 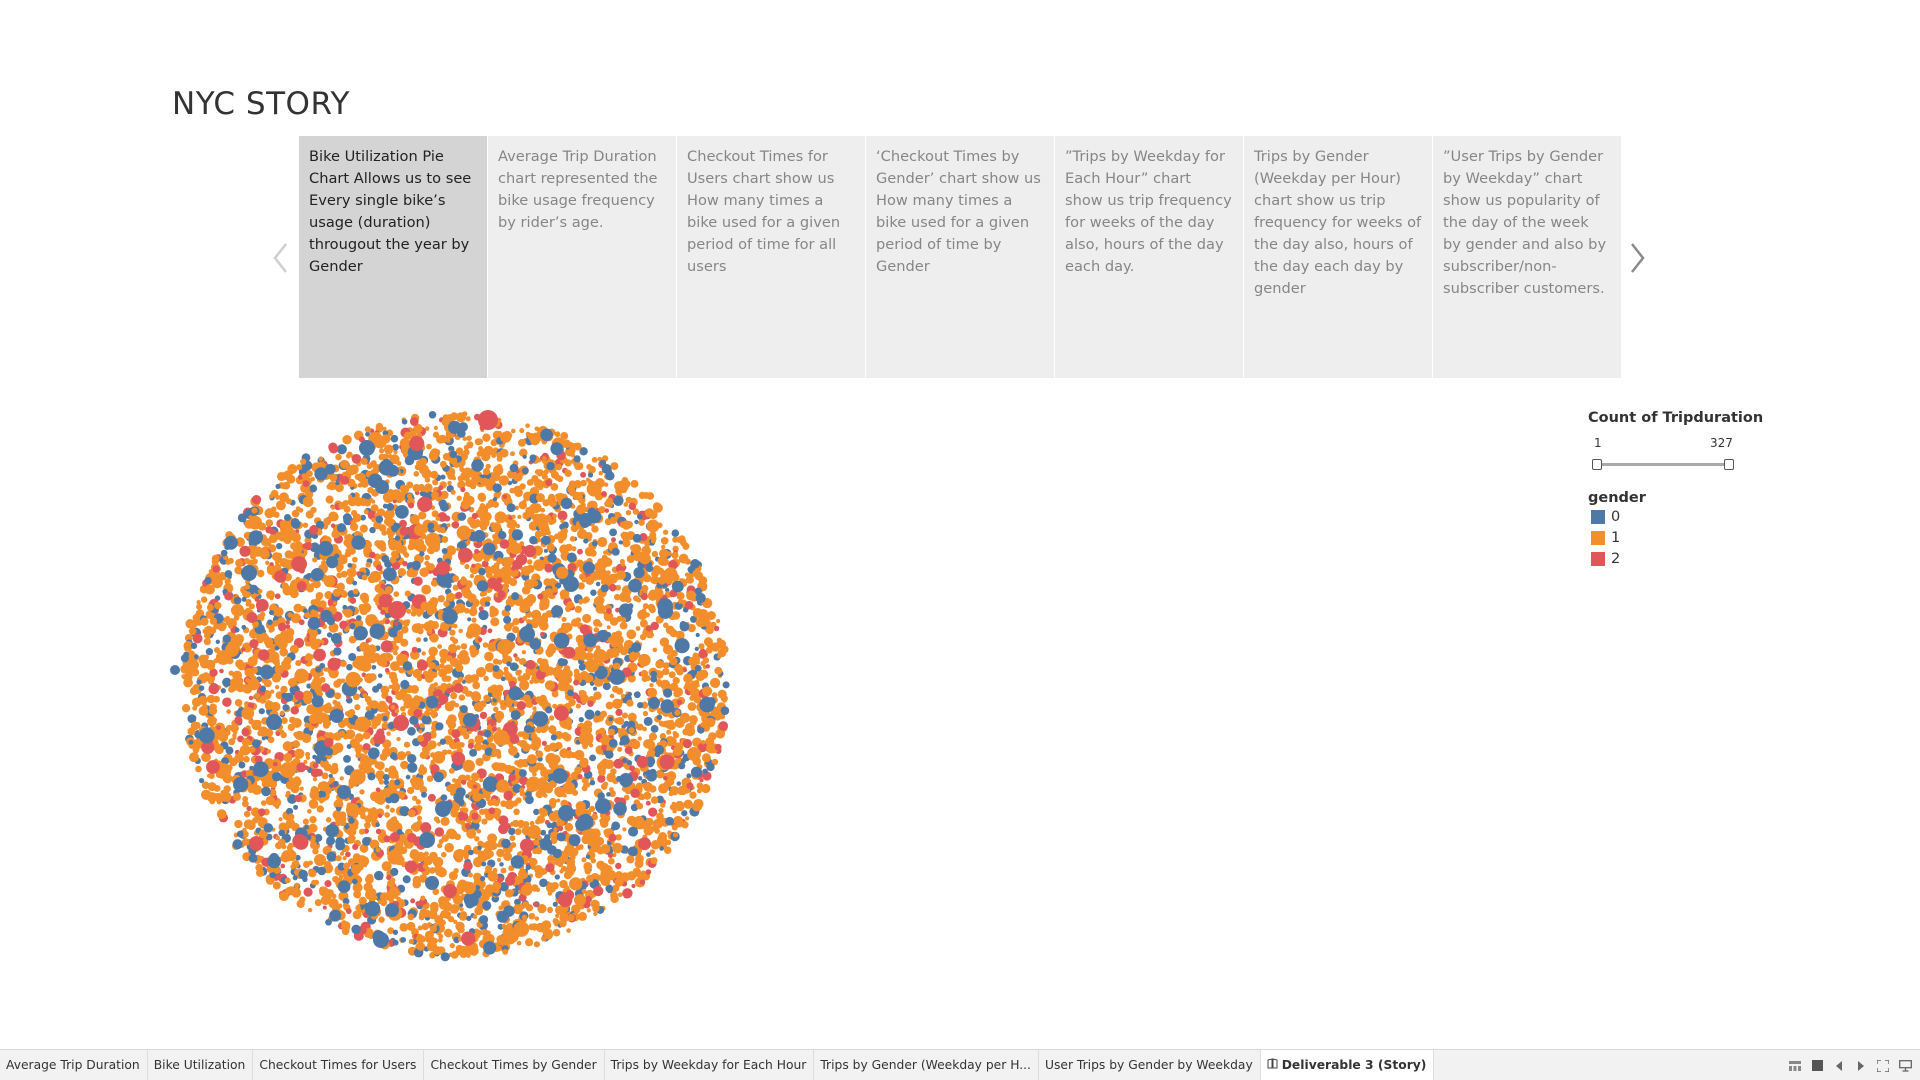 I want to click on next-story-point-button, so click(x=1637, y=258).